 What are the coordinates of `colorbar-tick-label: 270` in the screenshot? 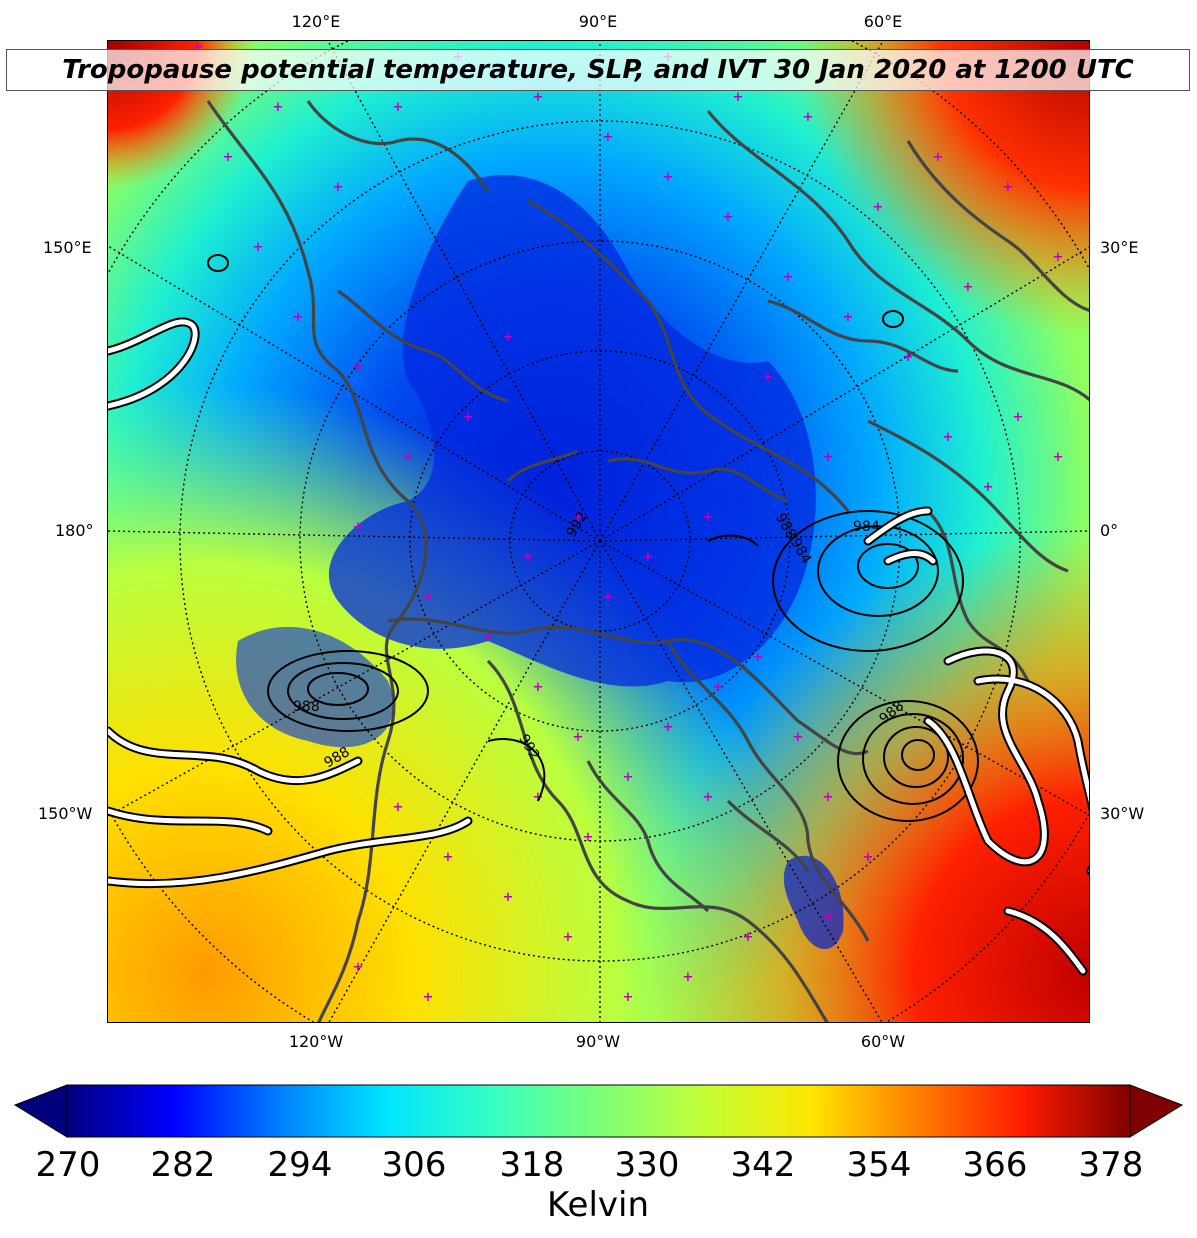 It's located at (68, 1165).